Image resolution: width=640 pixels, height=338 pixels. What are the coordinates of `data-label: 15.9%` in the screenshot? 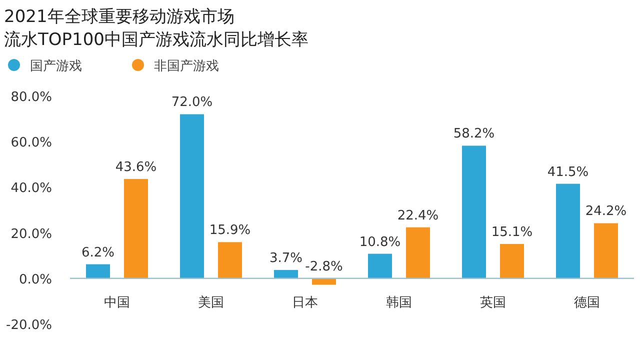 It's located at (230, 230).